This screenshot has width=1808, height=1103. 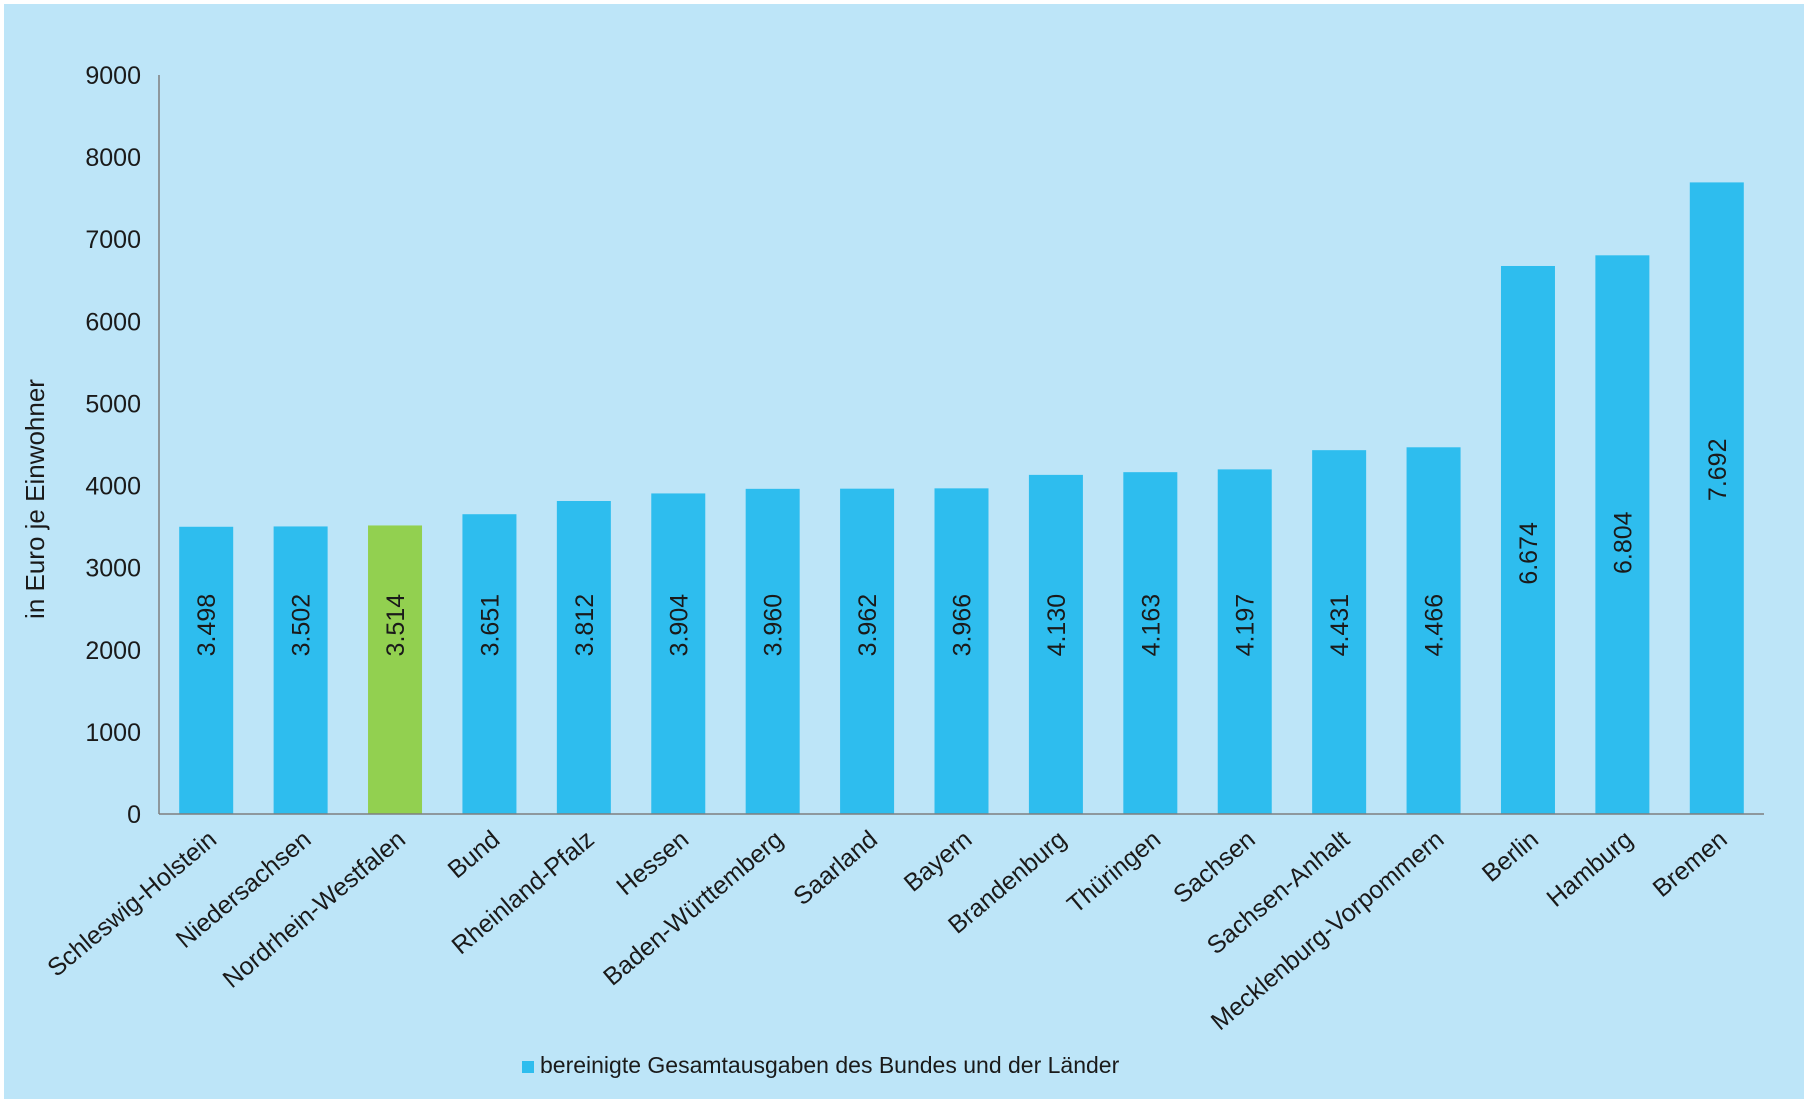 I want to click on y-tick-label: 3000, so click(x=113, y=569).